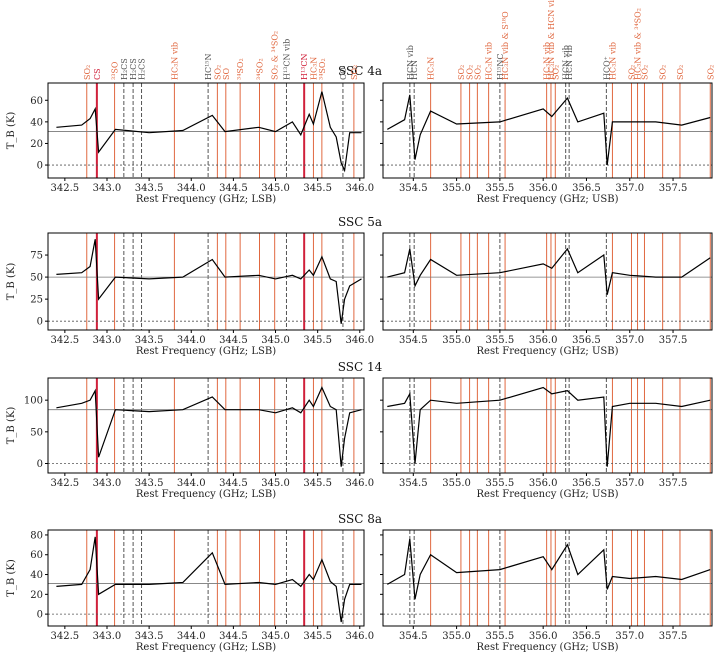  I want to click on y-tick-label: 100, so click(33, 401).